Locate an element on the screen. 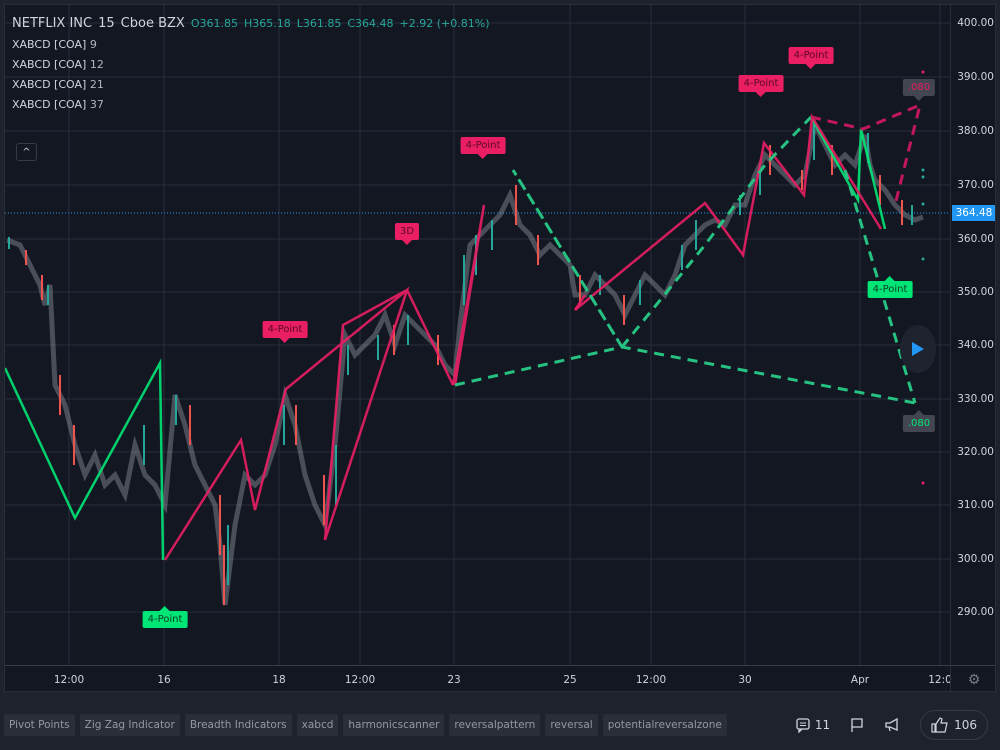  thumbs-up-icon is located at coordinates (939, 725).